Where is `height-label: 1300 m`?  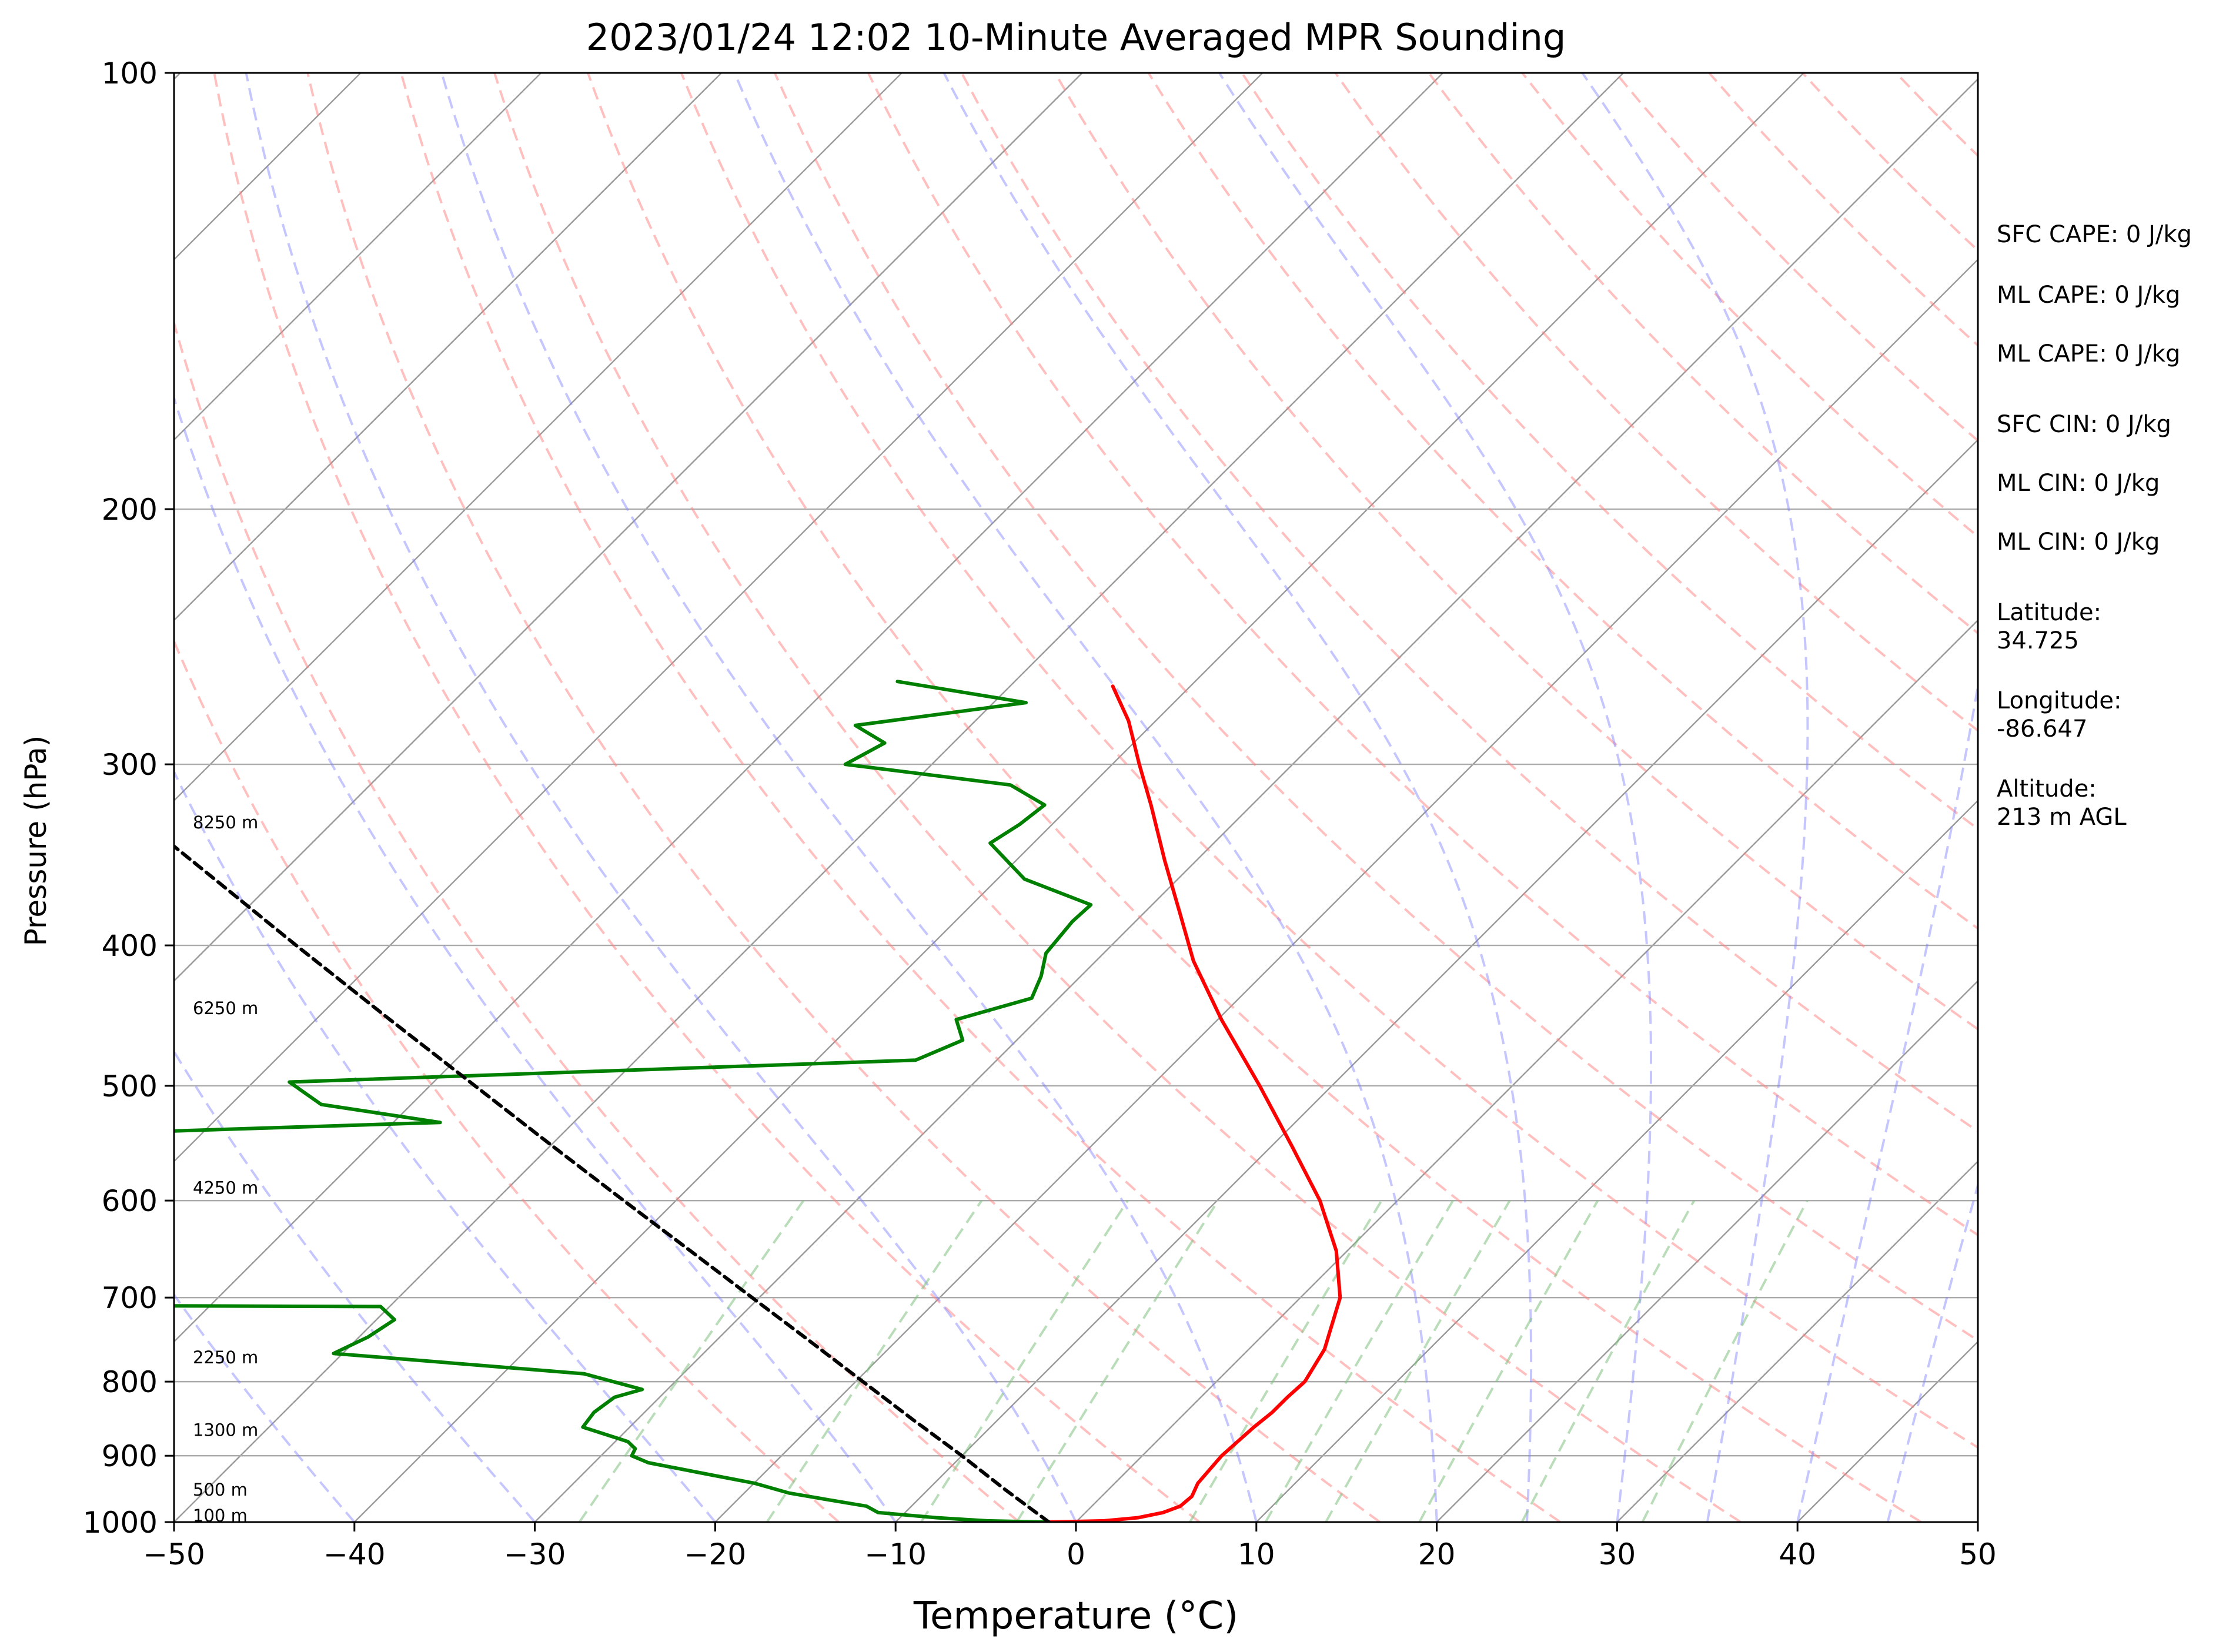 height-label: 1300 m is located at coordinates (226, 1430).